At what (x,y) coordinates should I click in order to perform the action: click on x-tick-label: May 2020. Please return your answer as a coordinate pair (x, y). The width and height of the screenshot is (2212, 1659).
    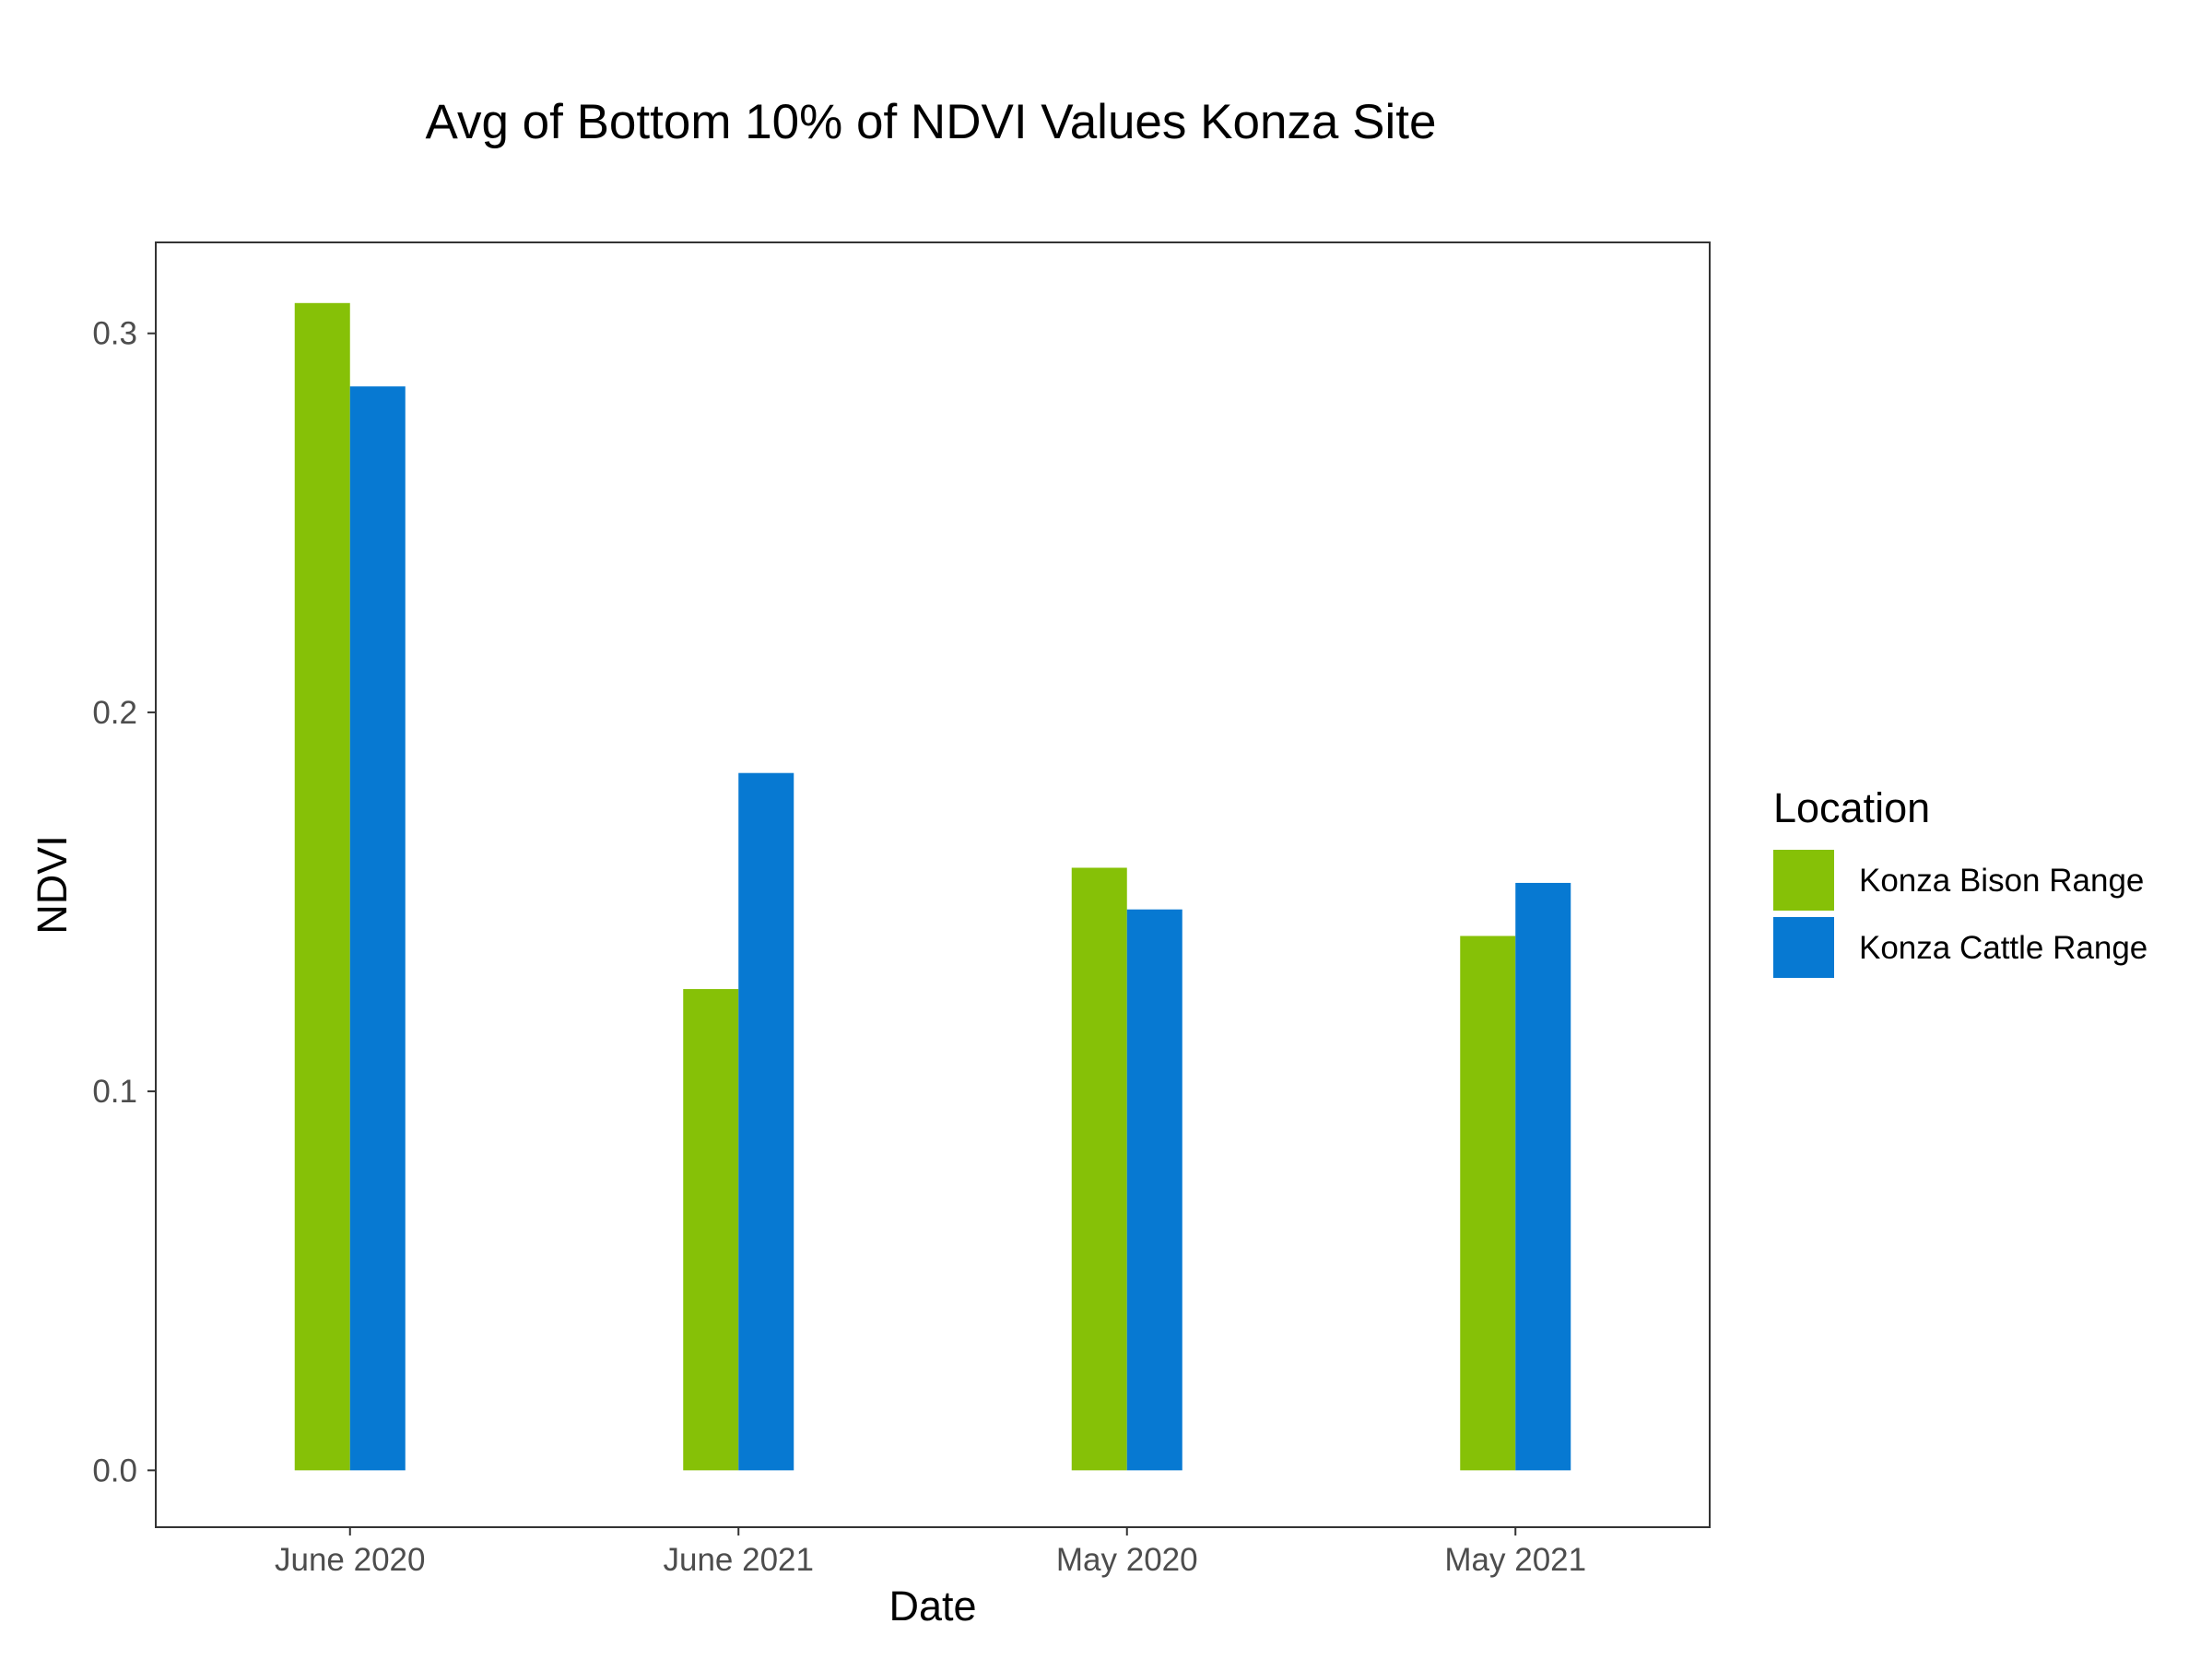
    Looking at the image, I should click on (1127, 1560).